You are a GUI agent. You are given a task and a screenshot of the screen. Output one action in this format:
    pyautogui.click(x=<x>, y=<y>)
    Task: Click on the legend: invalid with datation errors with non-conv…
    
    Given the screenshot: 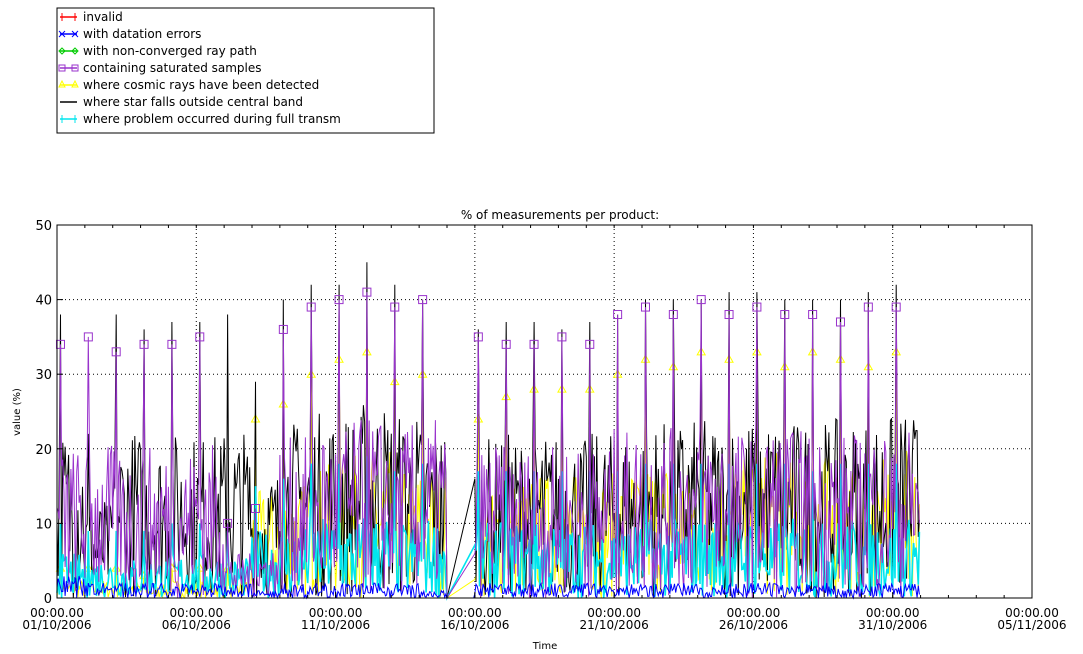 What is the action you would take?
    pyautogui.click(x=245, y=70)
    